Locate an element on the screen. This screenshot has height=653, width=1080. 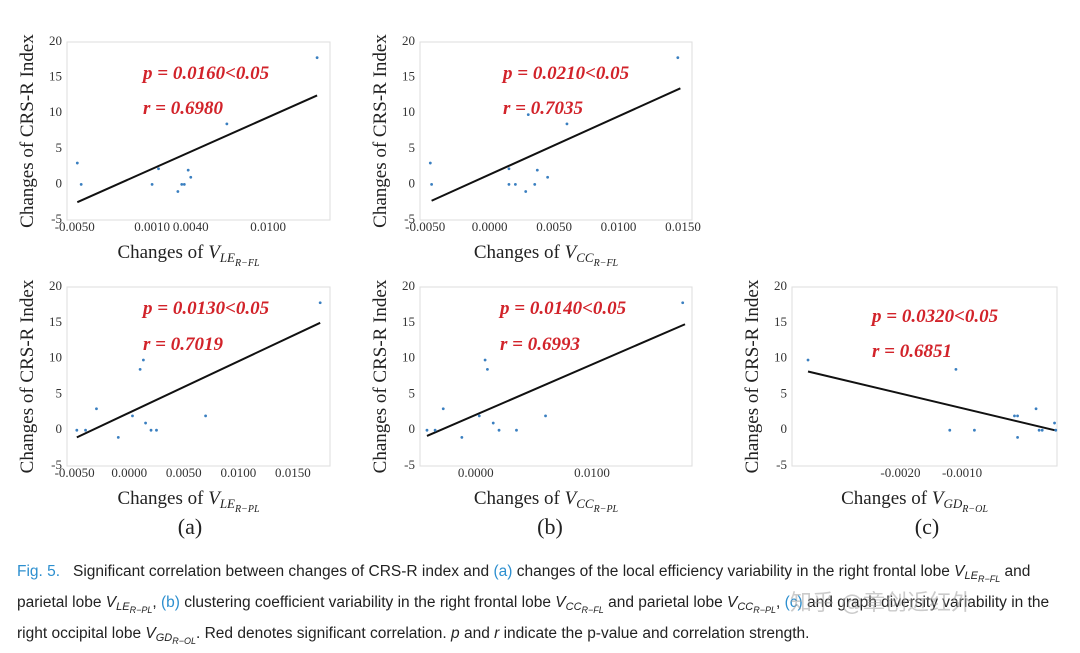
x-axis-label: Changes of VCCR−FL is located at coordinates (546, 255).